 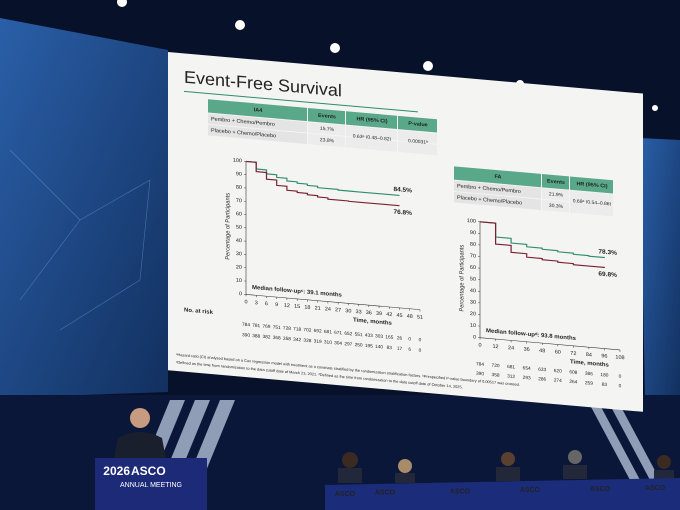 I want to click on risk-number: 17, so click(x=400, y=348).